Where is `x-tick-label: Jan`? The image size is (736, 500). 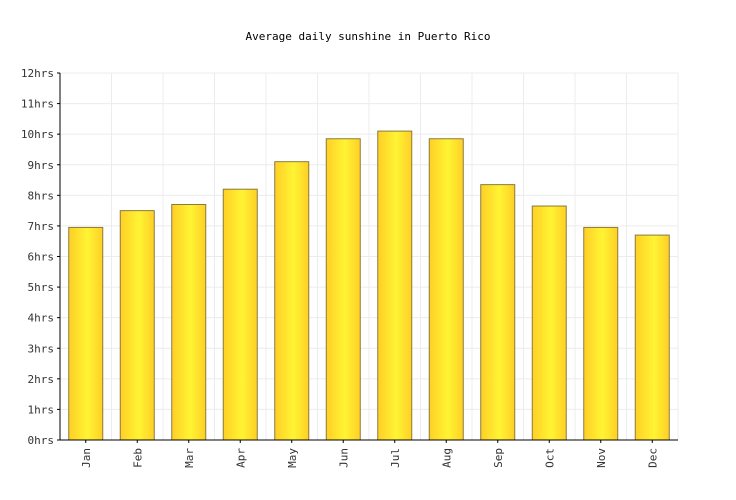 x-tick-label: Jan is located at coordinates (86, 458).